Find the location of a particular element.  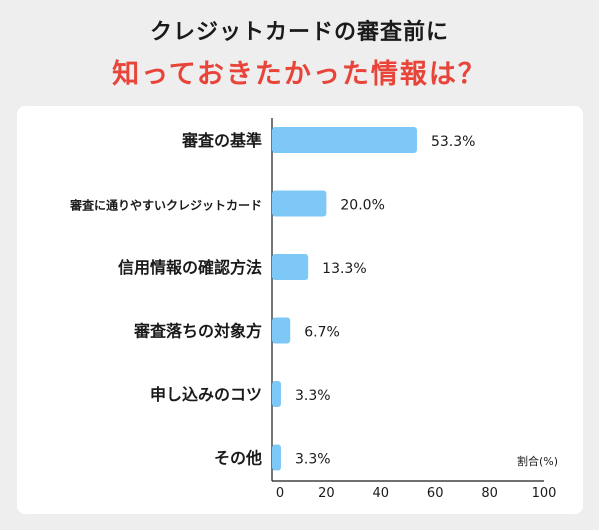

category-label-3: 審査落ちの対象方 is located at coordinates (197, 331).